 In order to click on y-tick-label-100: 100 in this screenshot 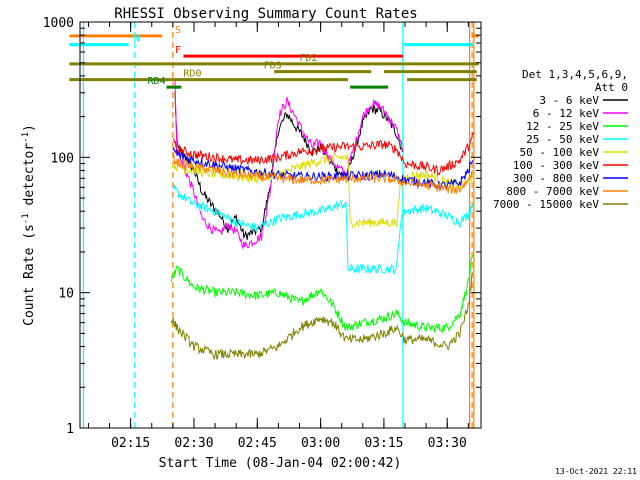, I will do `click(62, 158)`.